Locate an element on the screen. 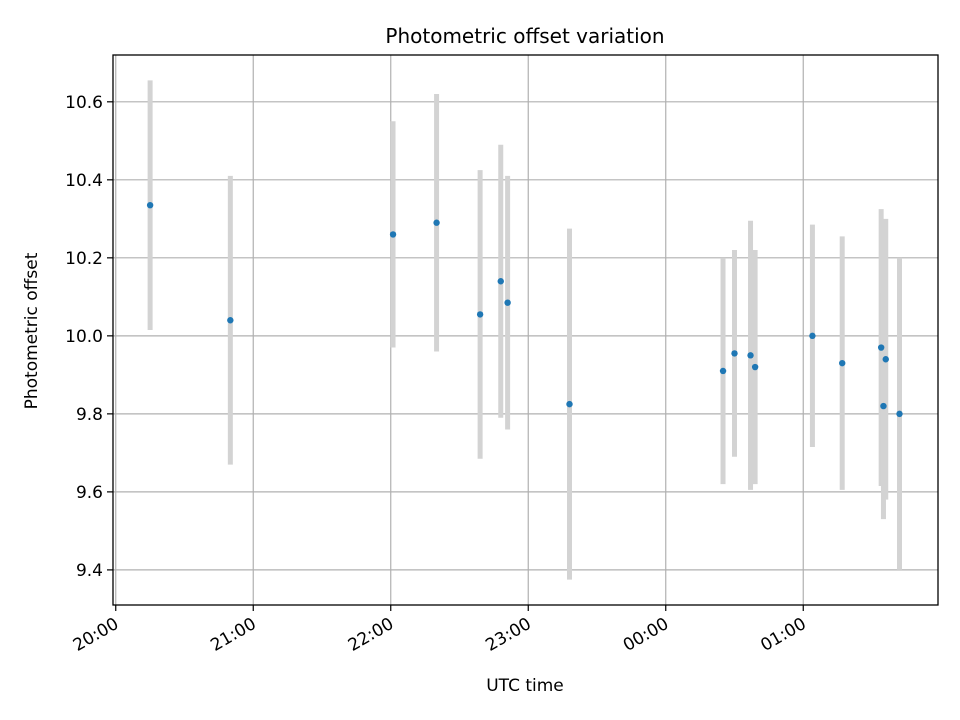  x-axis-label: UTC time is located at coordinates (525, 686).